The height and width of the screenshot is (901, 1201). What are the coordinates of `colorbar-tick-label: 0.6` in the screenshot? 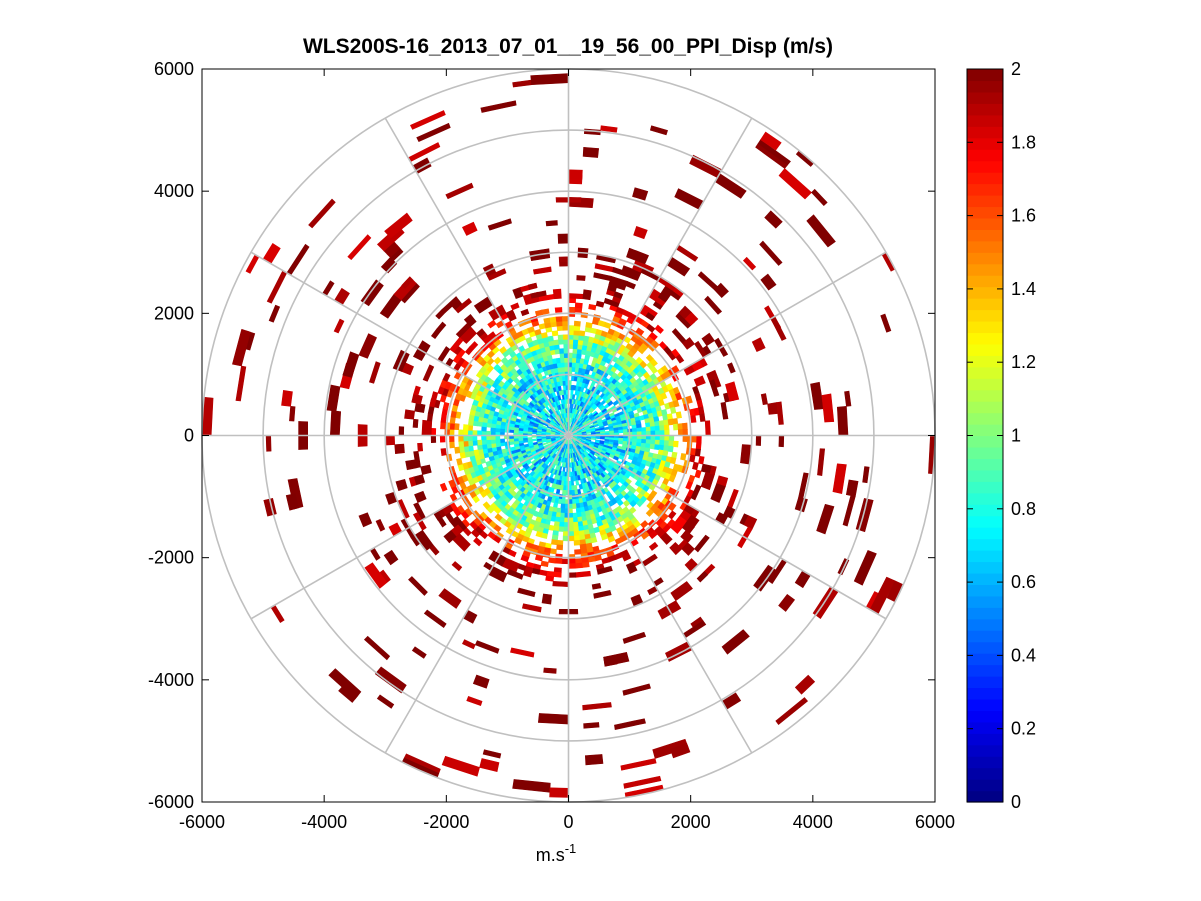 It's located at (1023, 582).